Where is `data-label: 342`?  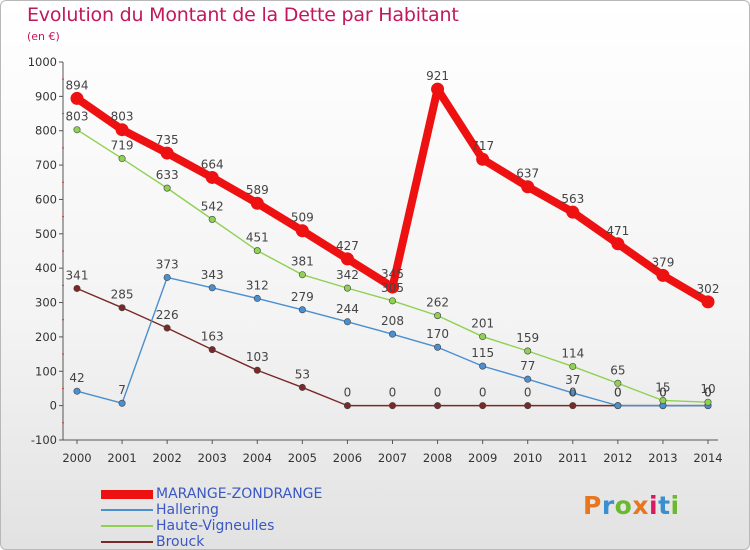 data-label: 342 is located at coordinates (347, 275).